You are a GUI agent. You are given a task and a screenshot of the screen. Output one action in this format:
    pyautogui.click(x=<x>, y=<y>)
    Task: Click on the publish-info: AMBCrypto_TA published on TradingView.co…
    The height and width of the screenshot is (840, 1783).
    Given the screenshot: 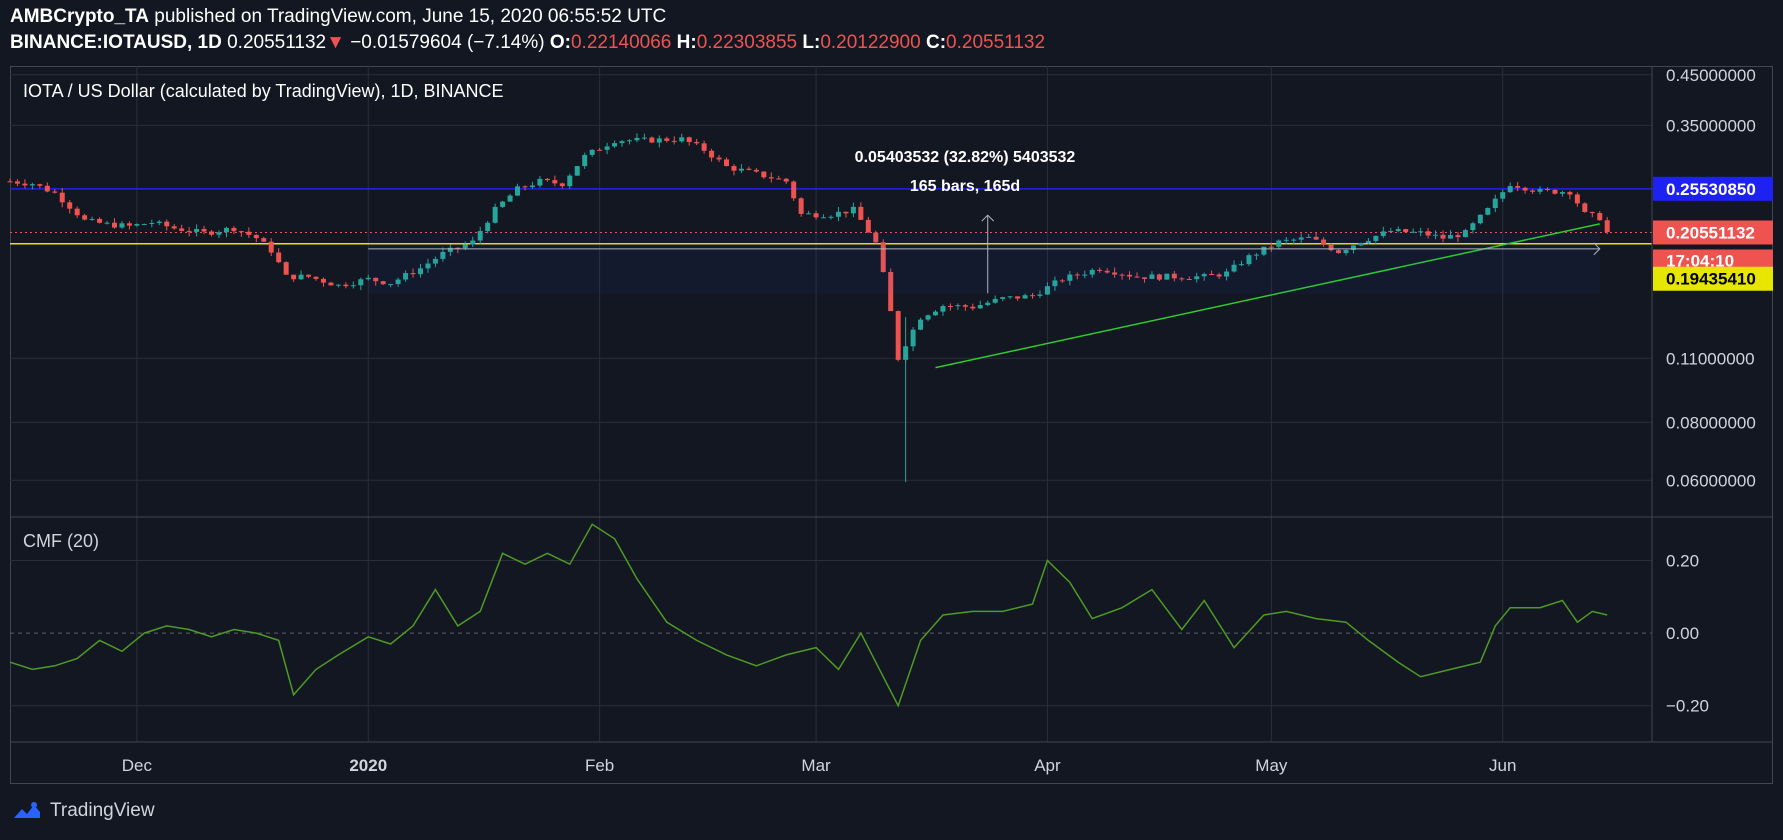 What is the action you would take?
    pyautogui.click(x=338, y=17)
    